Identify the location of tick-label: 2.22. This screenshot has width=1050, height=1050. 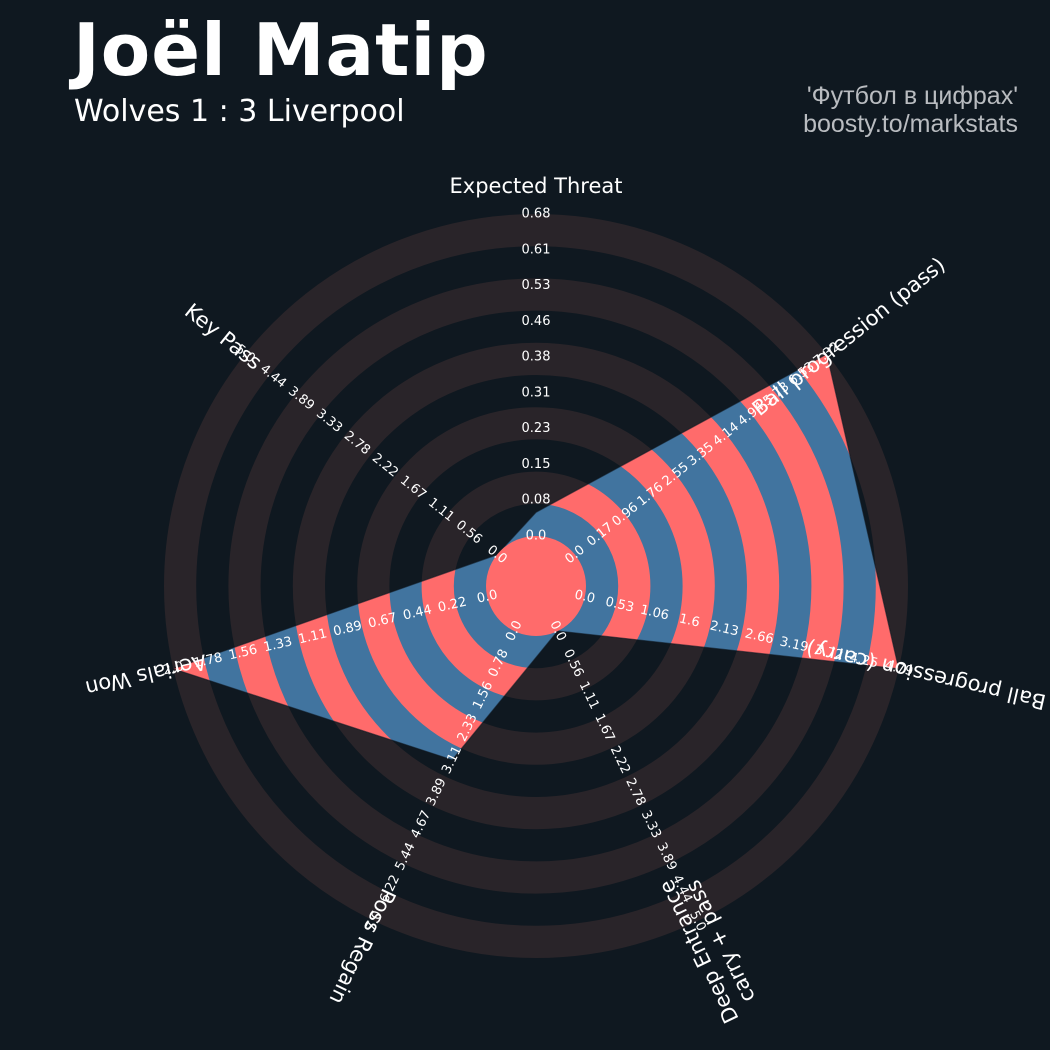
(620, 760).